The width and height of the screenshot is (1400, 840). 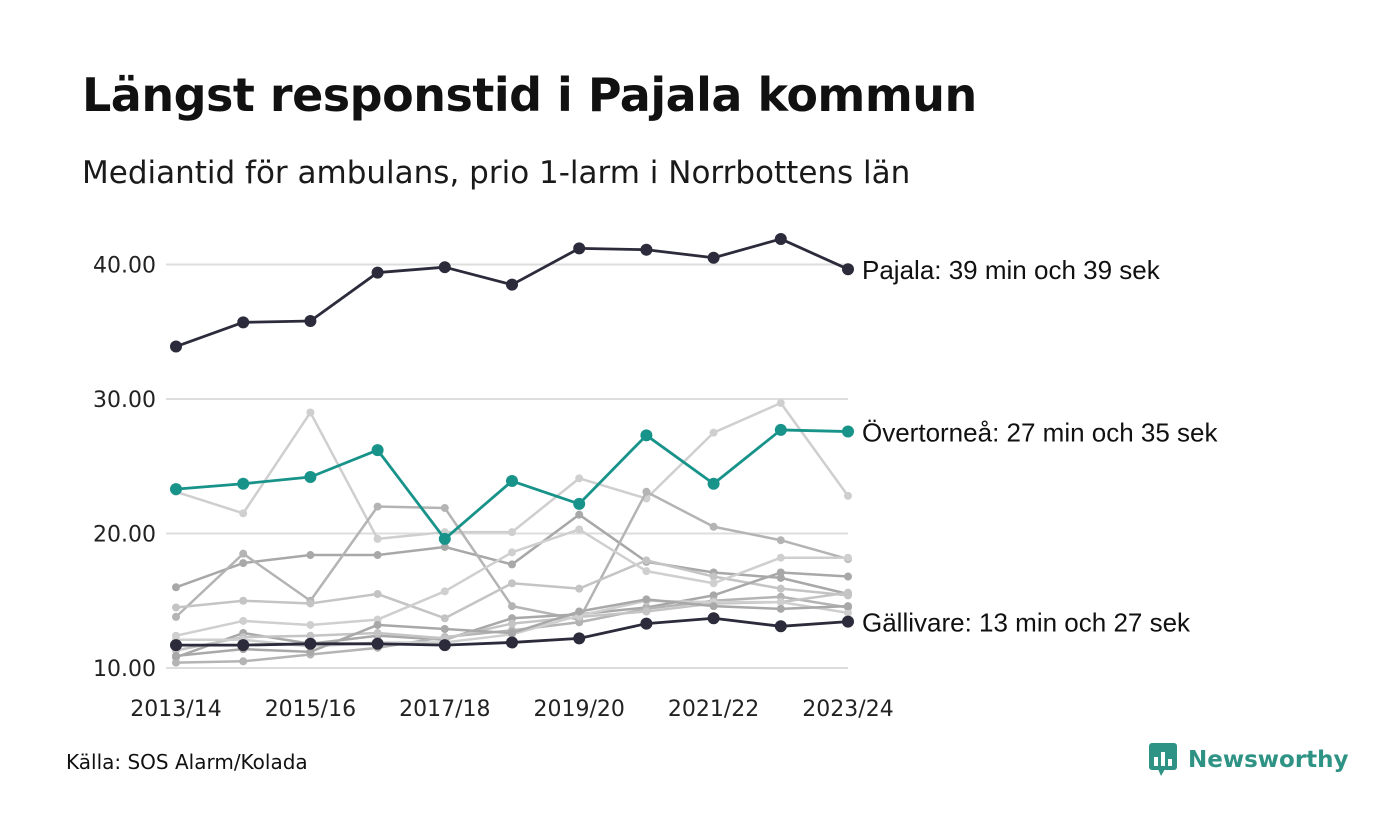 I want to click on y-axis-tick-labels: 10.00 20.00 30.00 40.00, so click(x=124, y=468).